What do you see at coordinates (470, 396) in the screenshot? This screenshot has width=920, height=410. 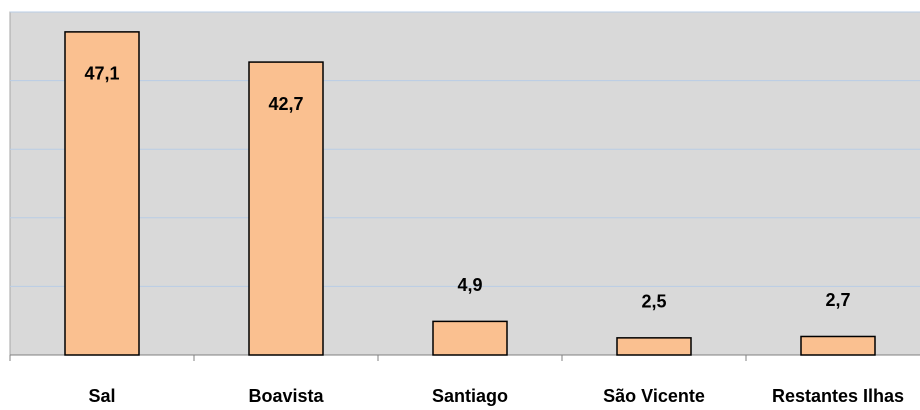 I see `x-tick-label: Santiago` at bounding box center [470, 396].